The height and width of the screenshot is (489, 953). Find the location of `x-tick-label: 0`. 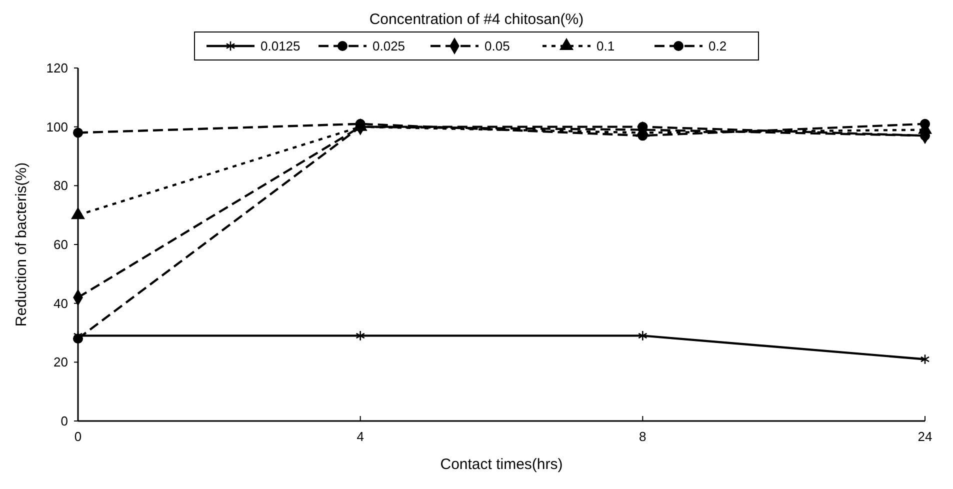

x-tick-label: 0 is located at coordinates (78, 436).